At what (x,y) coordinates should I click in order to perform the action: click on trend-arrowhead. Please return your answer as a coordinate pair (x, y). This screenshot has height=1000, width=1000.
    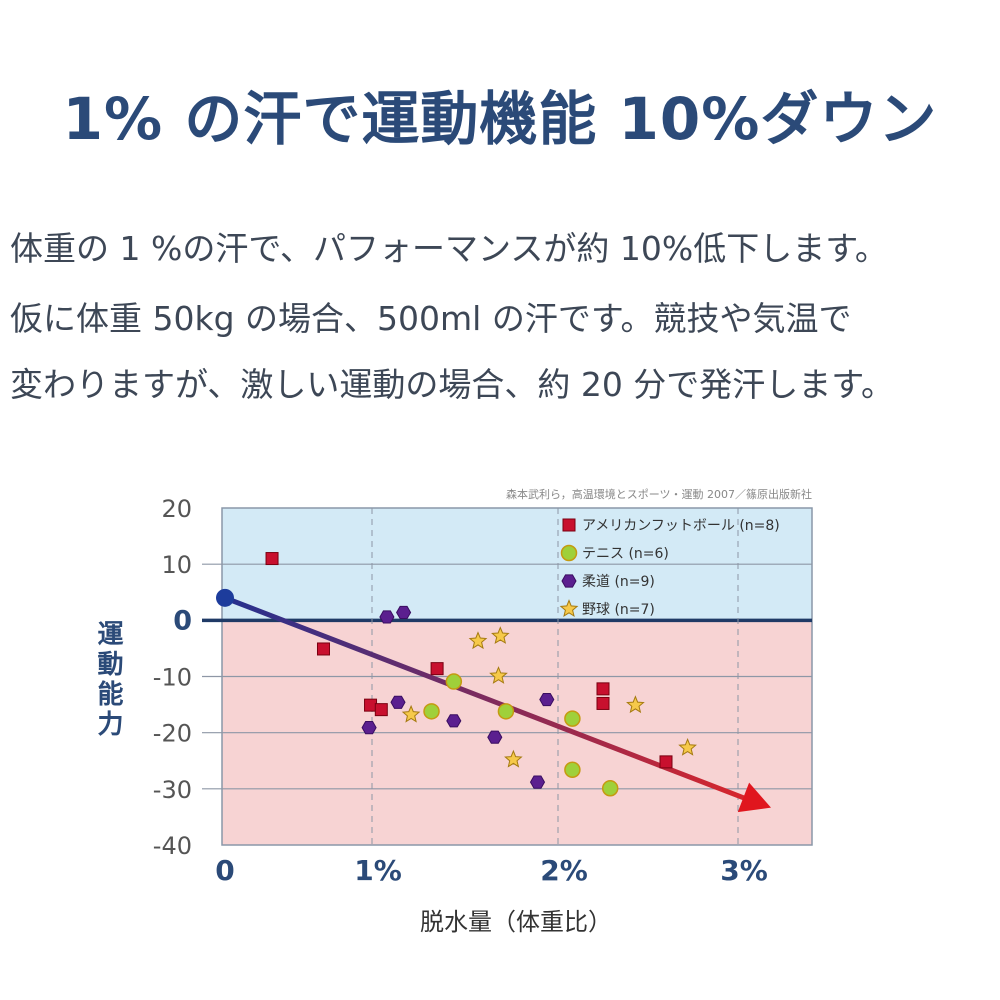
    Looking at the image, I should click on (754, 797).